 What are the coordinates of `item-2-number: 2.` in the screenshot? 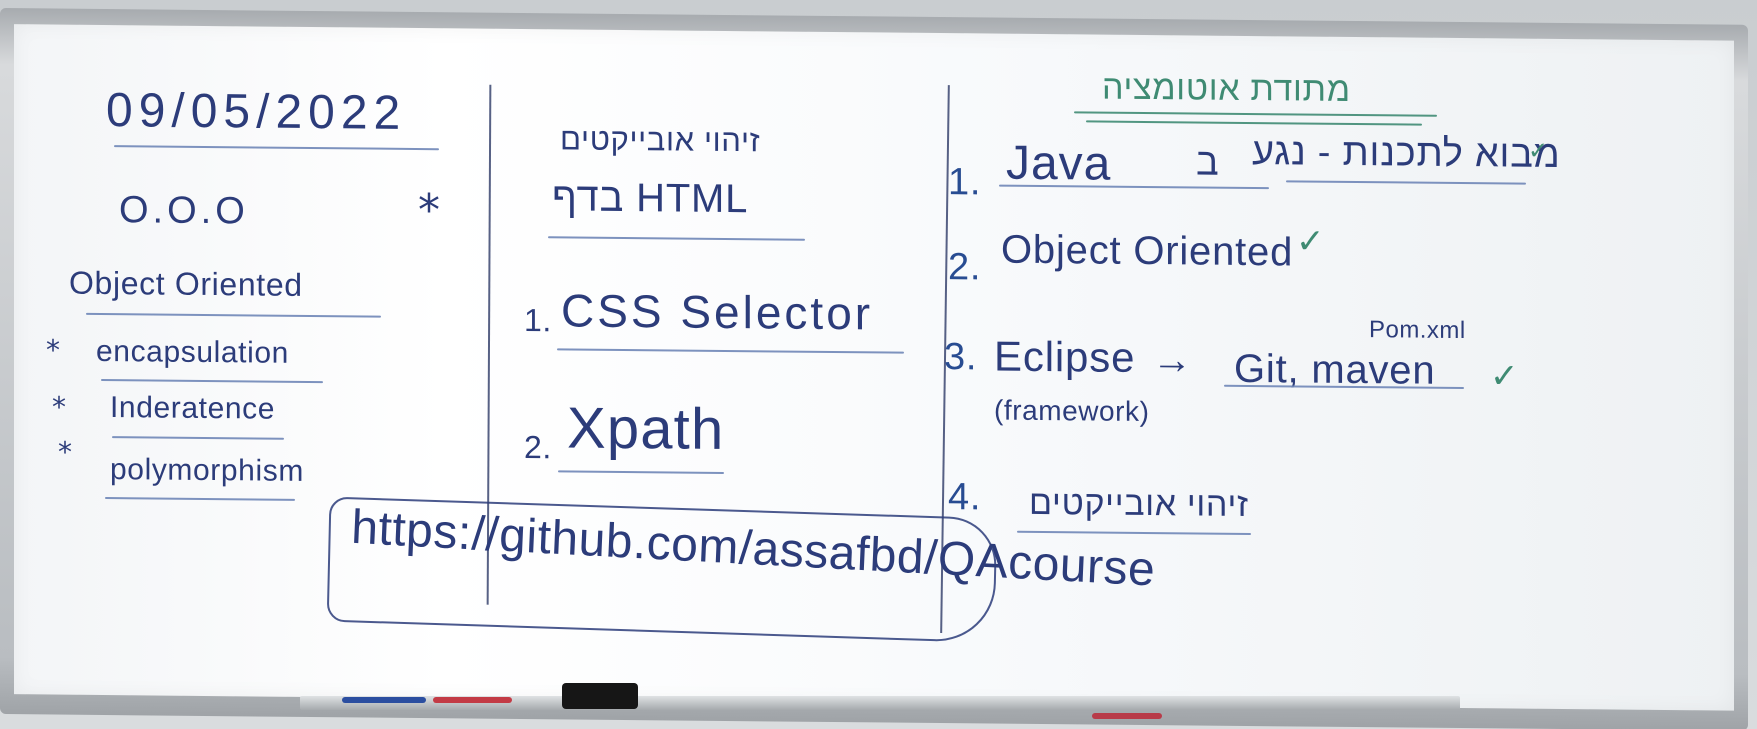 It's located at (965, 267).